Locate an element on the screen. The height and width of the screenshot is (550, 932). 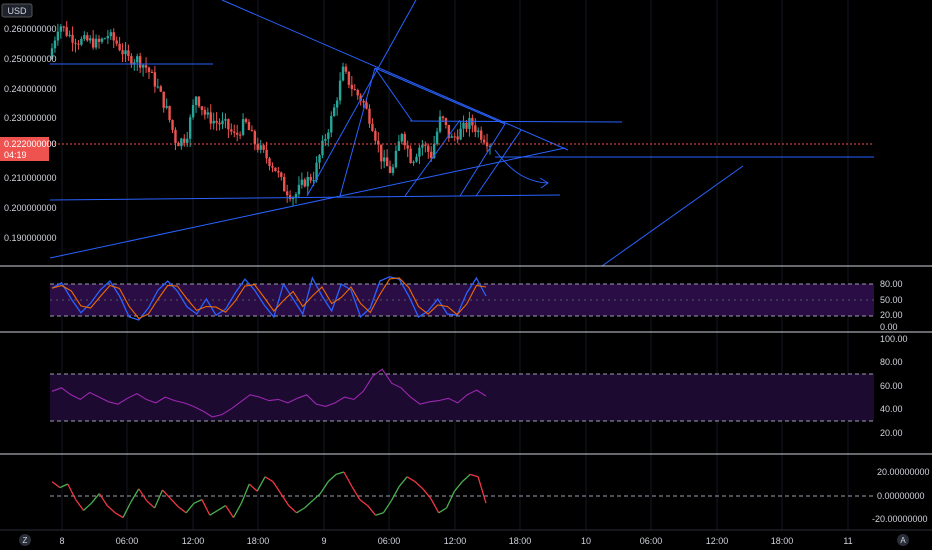
oscillator-pane: 20.00000000 0.00000000 -20.00000000 is located at coordinates (490, 495).